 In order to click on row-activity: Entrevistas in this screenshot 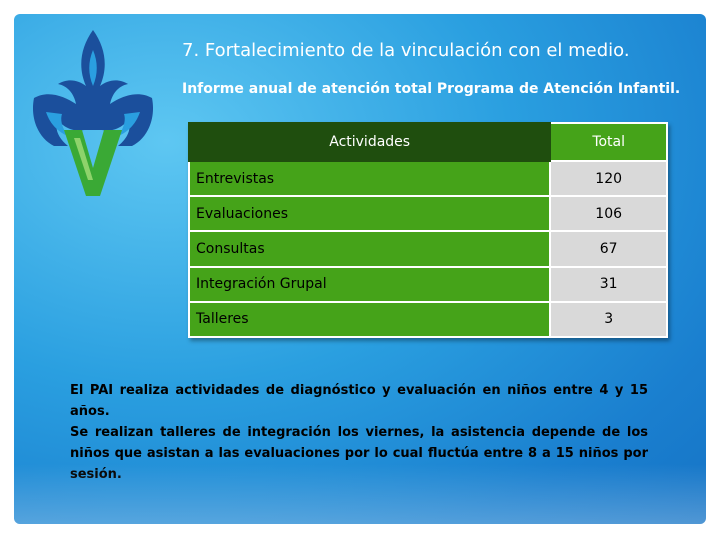, I will do `click(369, 178)`.